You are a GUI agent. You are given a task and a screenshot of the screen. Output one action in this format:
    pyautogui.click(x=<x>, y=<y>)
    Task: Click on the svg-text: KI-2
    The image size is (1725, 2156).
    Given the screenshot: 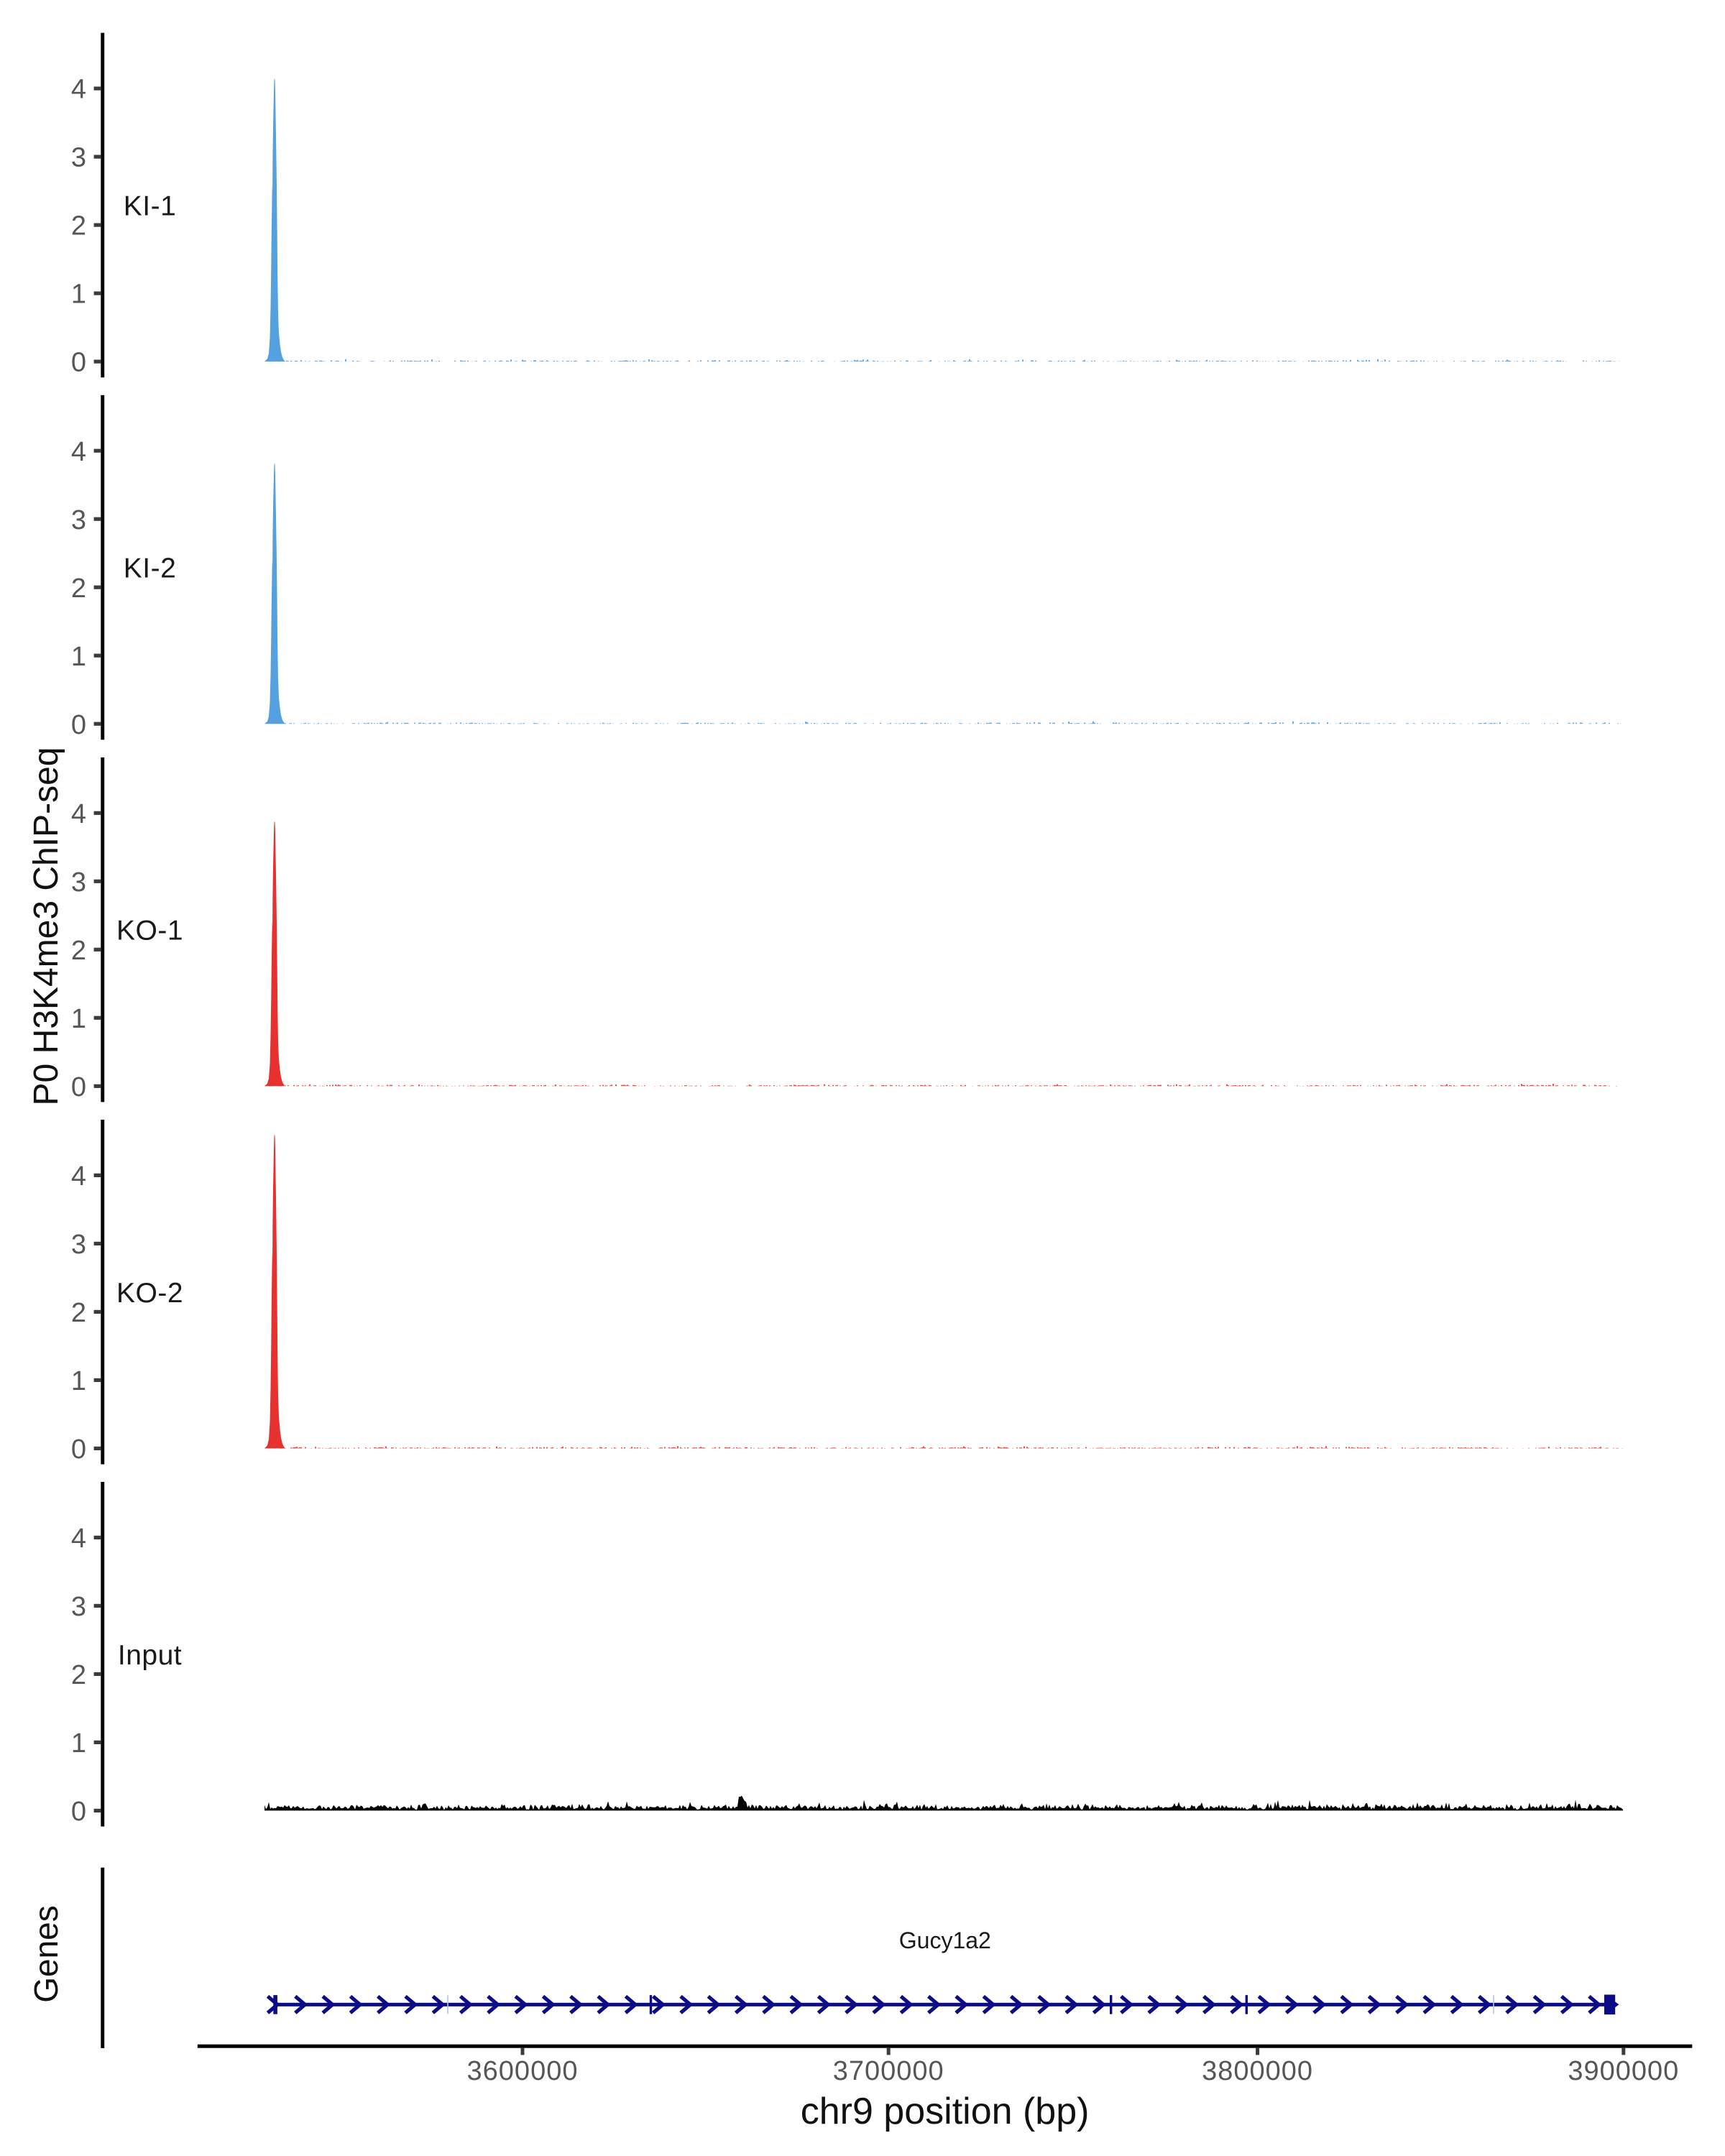 What is the action you would take?
    pyautogui.click(x=150, y=568)
    